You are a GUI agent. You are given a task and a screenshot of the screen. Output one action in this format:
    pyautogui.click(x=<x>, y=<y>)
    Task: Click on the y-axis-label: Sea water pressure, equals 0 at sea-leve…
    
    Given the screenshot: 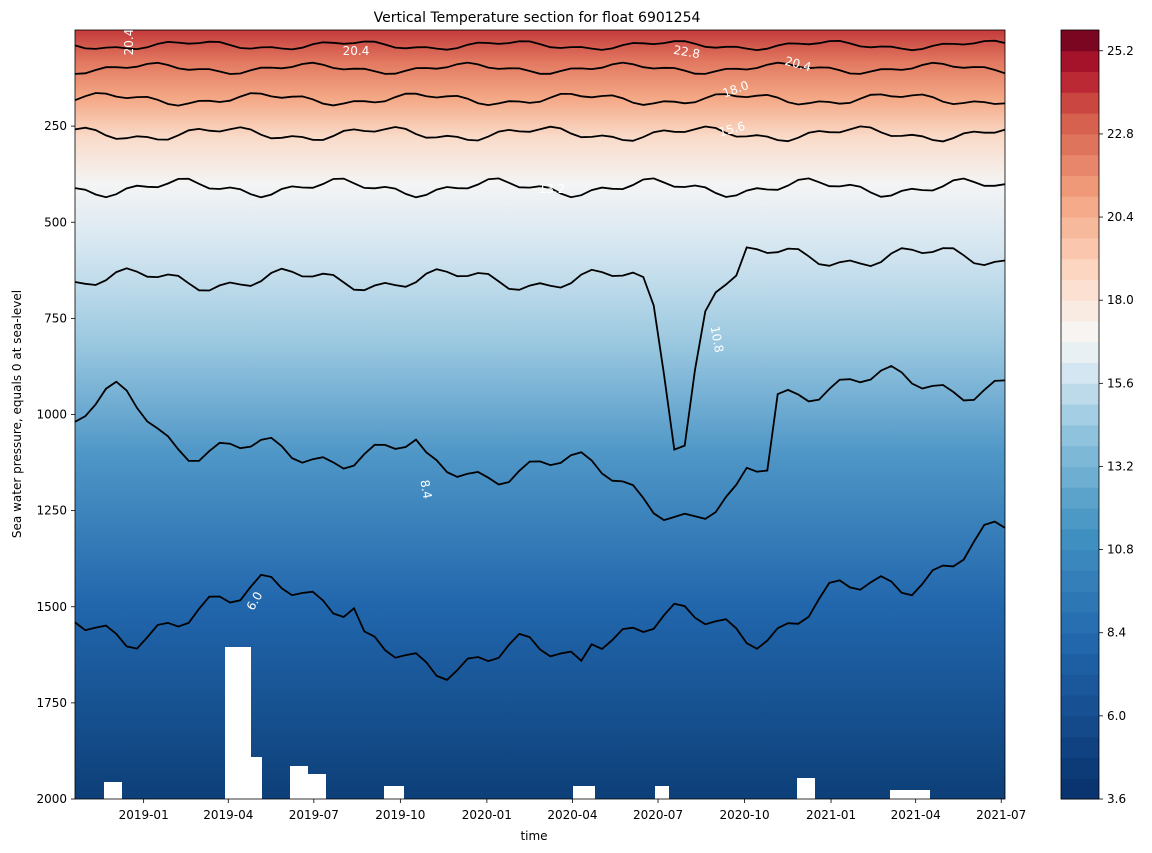 What is the action you would take?
    pyautogui.click(x=17, y=414)
    